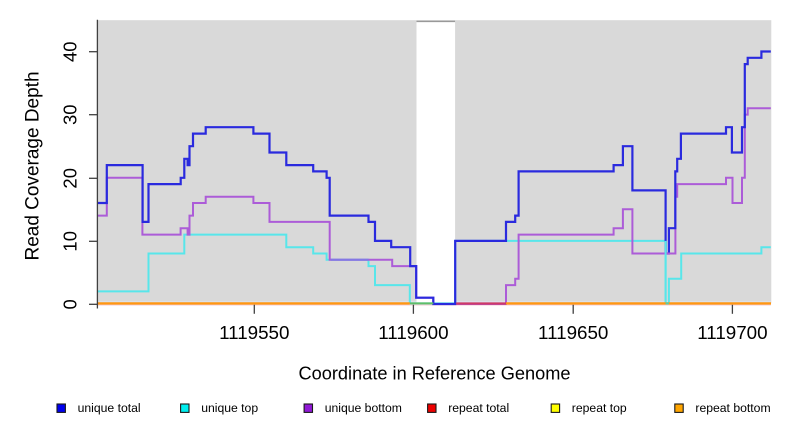 This screenshot has height=432, width=792. What do you see at coordinates (732, 332) in the screenshot?
I see `svg-text: 1119700` at bounding box center [732, 332].